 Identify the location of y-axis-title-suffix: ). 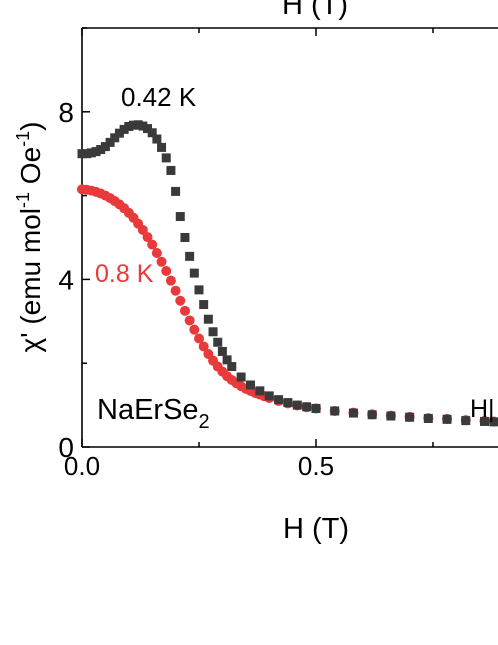
(30, 125).